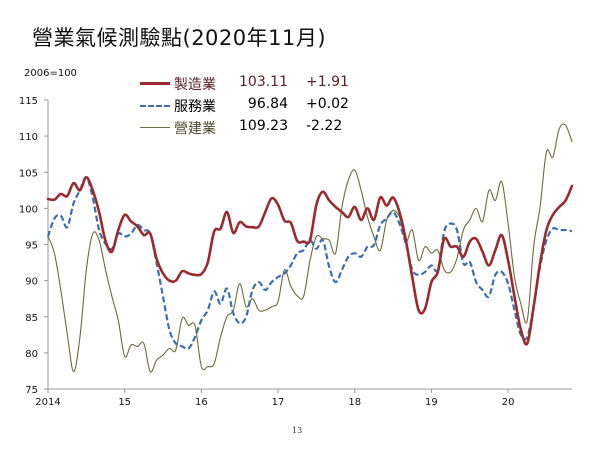  What do you see at coordinates (155, 127) in the screenshot?
I see `legend-swatch-construction` at bounding box center [155, 127].